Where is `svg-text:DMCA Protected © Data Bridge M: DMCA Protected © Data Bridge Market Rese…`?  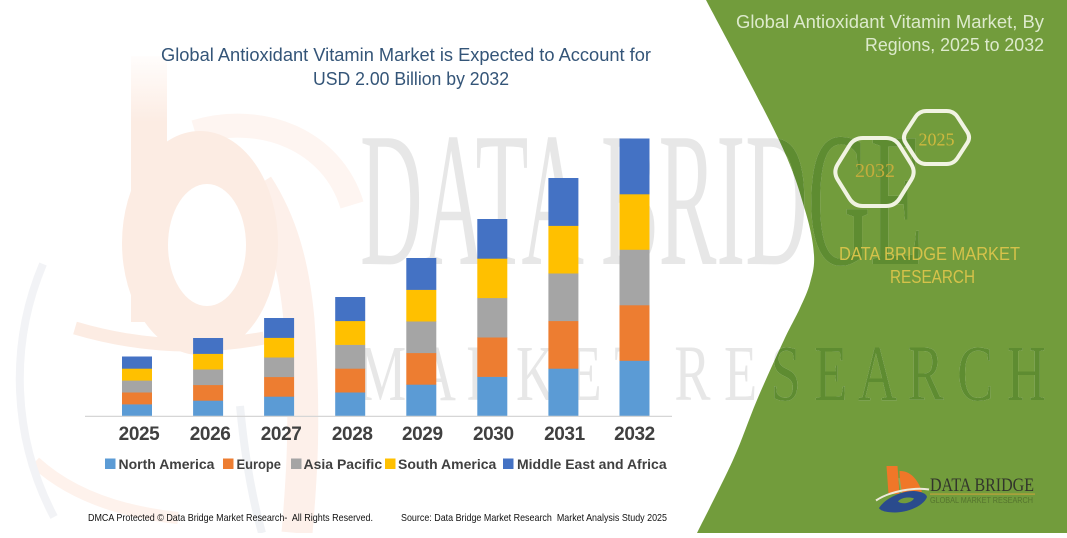 svg-text:DMCA Protected © Data Bridge M: DMCA Protected © Data Bridge Market Rese… is located at coordinates (230, 518).